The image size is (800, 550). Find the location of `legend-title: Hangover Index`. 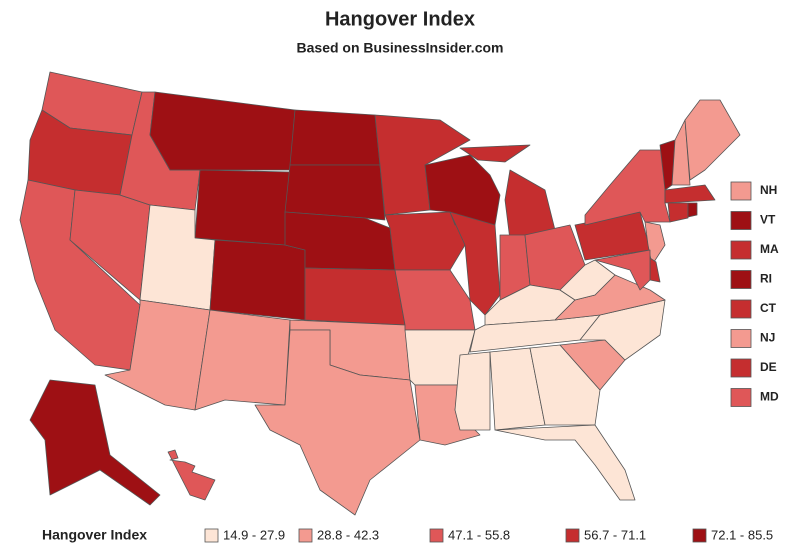

legend-title: Hangover Index is located at coordinates (94, 535).